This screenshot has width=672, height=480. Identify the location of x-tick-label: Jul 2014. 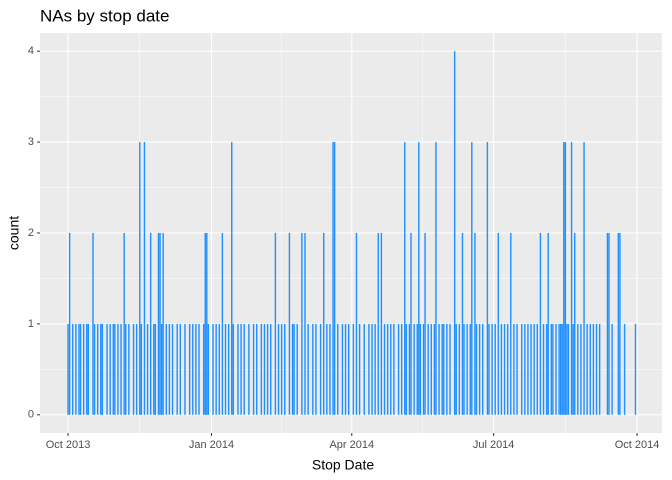
(494, 445).